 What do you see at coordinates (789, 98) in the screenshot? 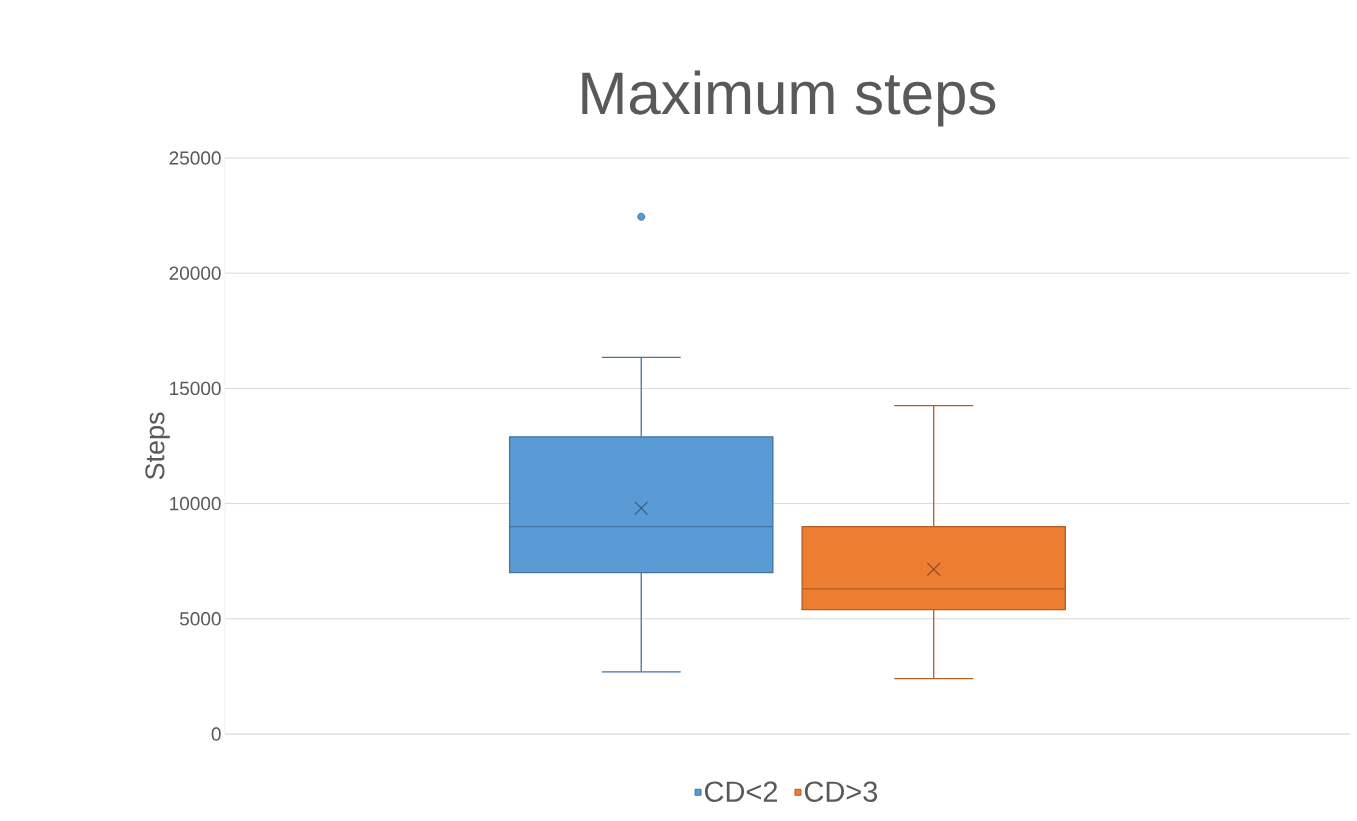
I see `chart-title: Maximum steps` at bounding box center [789, 98].